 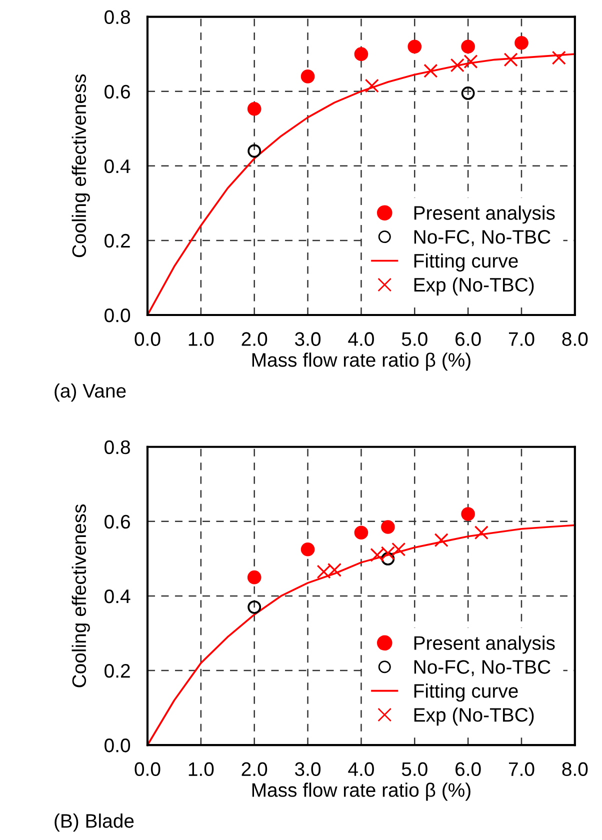 I want to click on text: (a) Vane, so click(x=90, y=392).